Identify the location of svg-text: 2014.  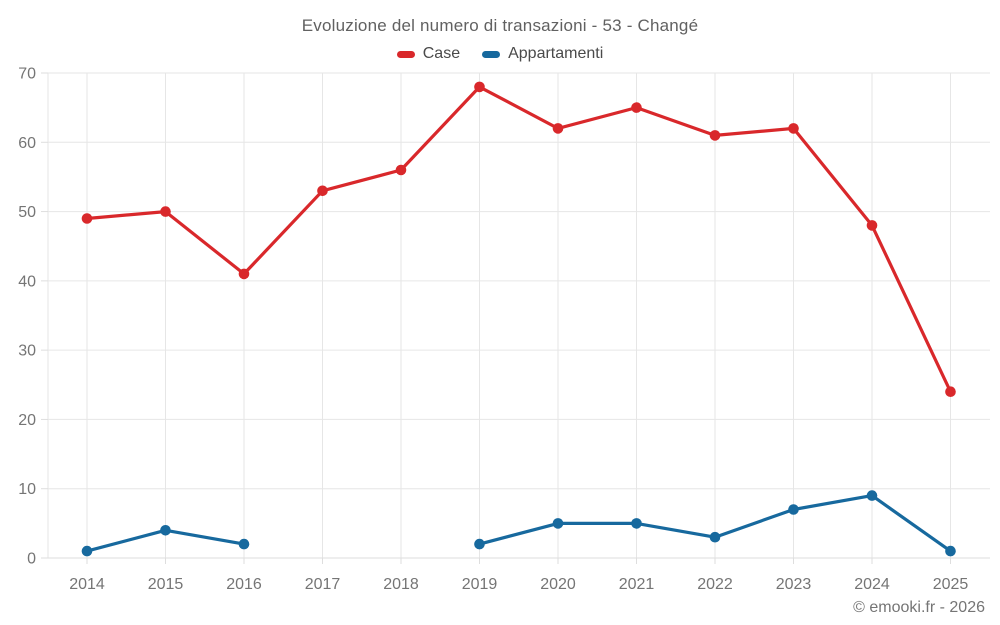
(87, 584).